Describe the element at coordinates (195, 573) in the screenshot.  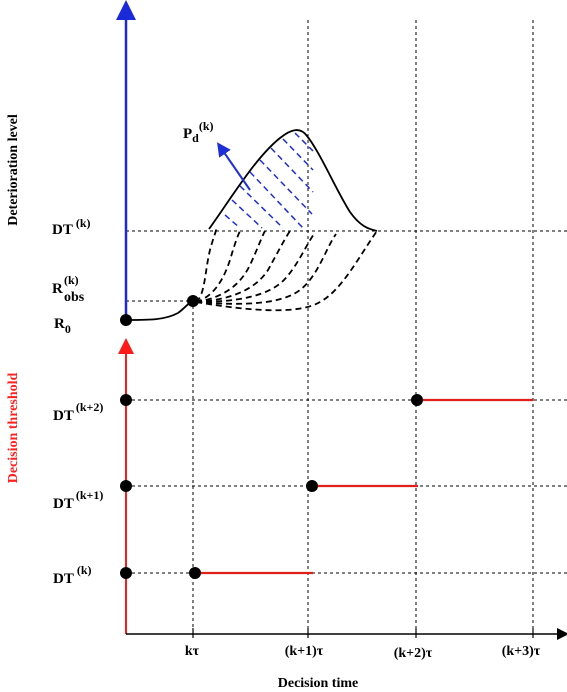
I see `threshold-point-k` at that location.